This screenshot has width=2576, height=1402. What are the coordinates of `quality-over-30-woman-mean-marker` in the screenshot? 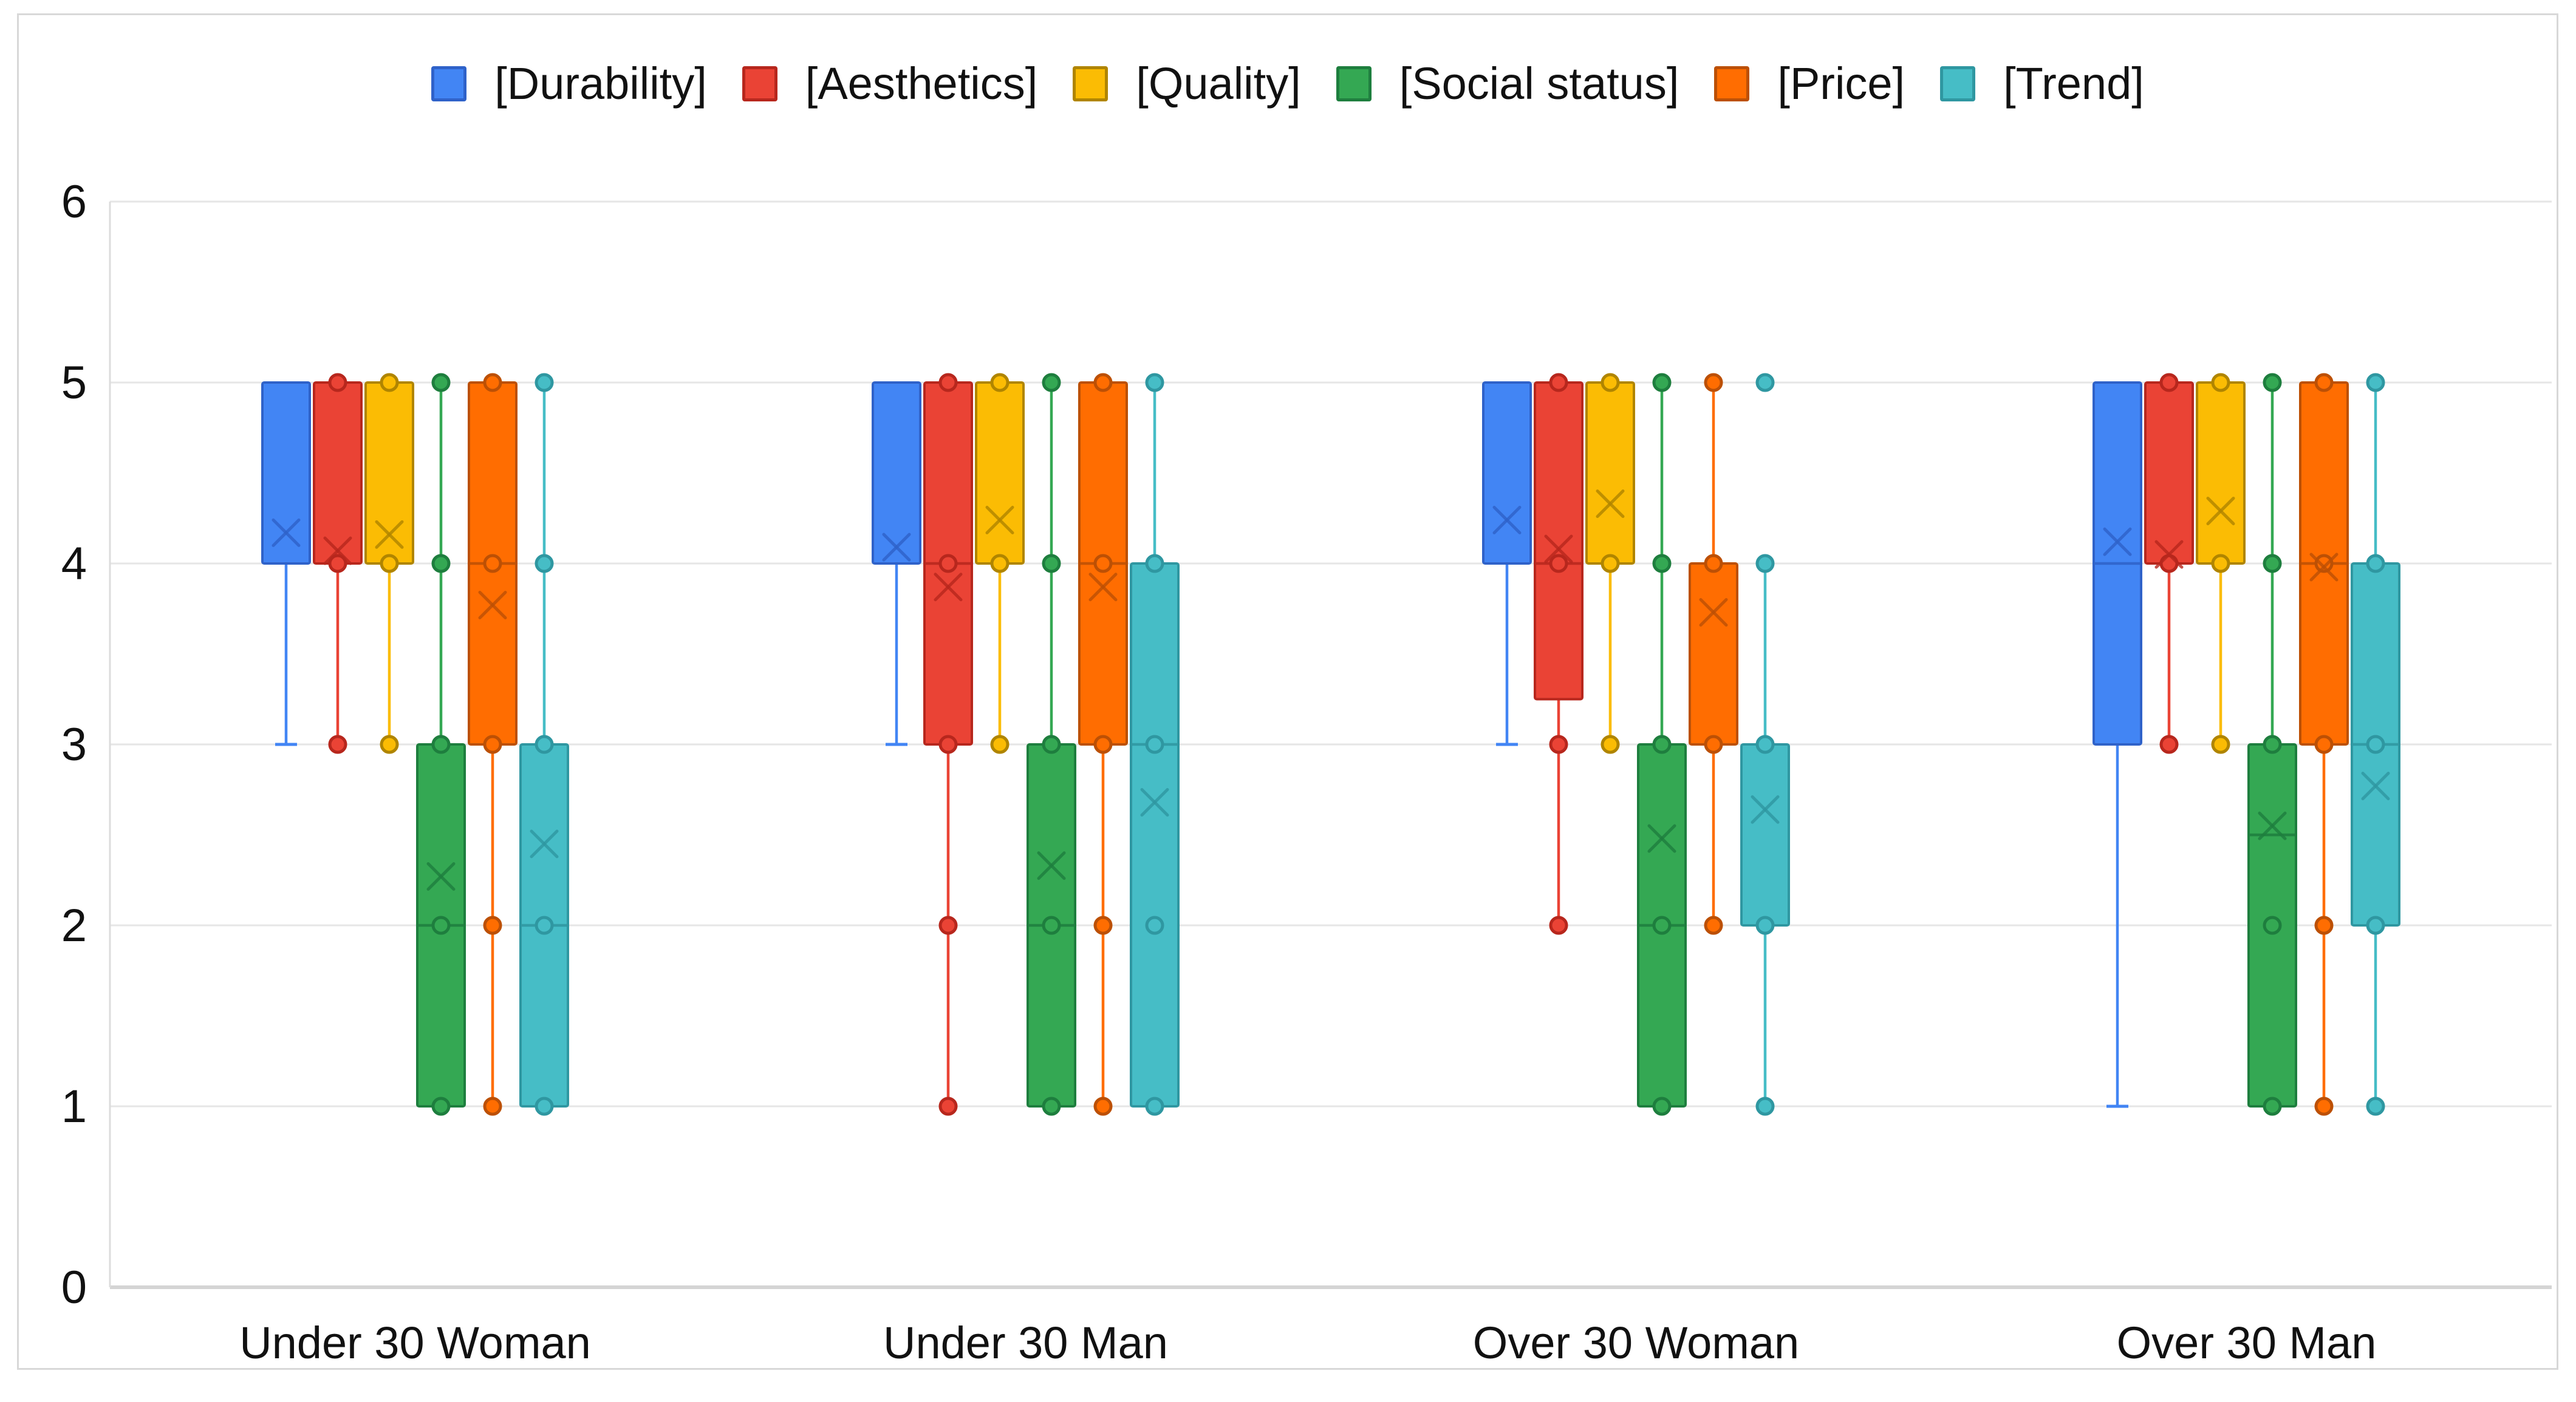 It's located at (1610, 504).